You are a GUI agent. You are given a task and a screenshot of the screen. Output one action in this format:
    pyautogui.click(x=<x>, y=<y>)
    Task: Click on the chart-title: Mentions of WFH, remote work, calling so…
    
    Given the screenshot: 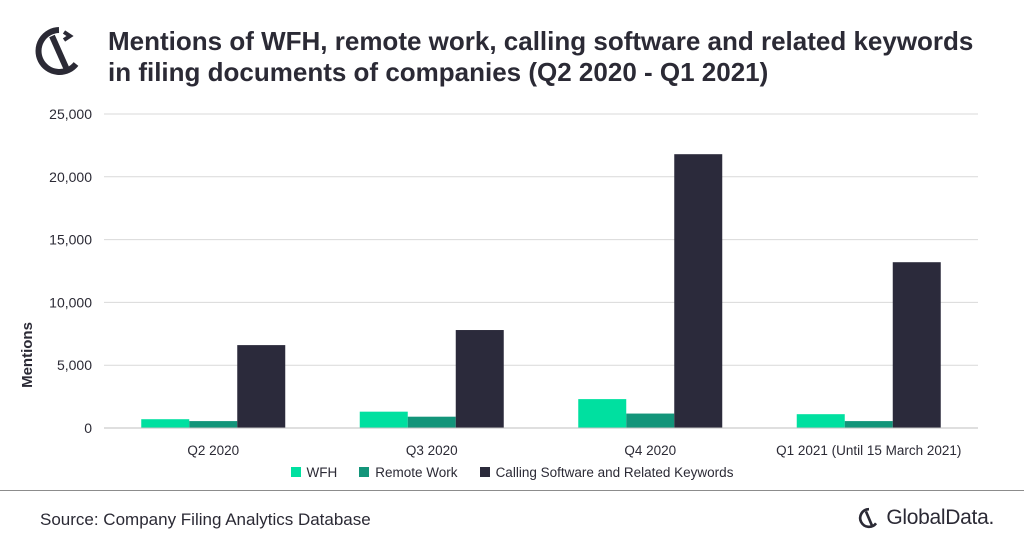 What is the action you would take?
    pyautogui.click(x=541, y=56)
    